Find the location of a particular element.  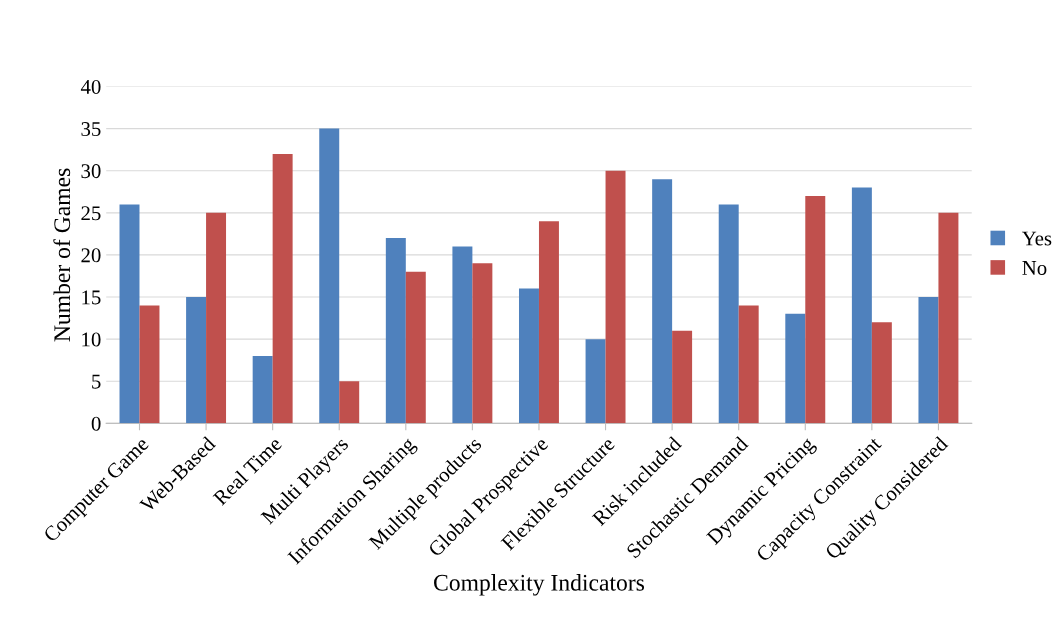

y-tick-label: 0 is located at coordinates (96, 423).